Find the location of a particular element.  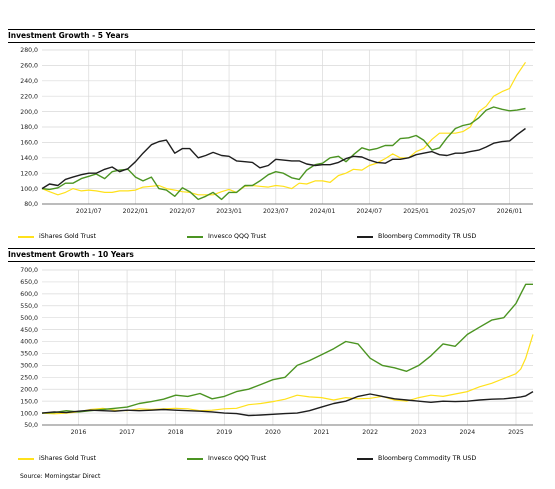

y-tick-label: 80,0 is located at coordinates (31, 204).